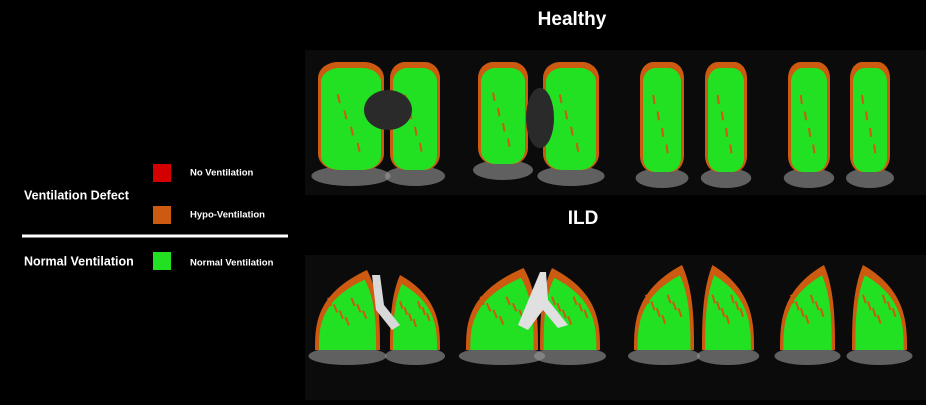  What do you see at coordinates (227, 215) in the screenshot?
I see `legend-item-label: Hypo-Ventilation` at bounding box center [227, 215].